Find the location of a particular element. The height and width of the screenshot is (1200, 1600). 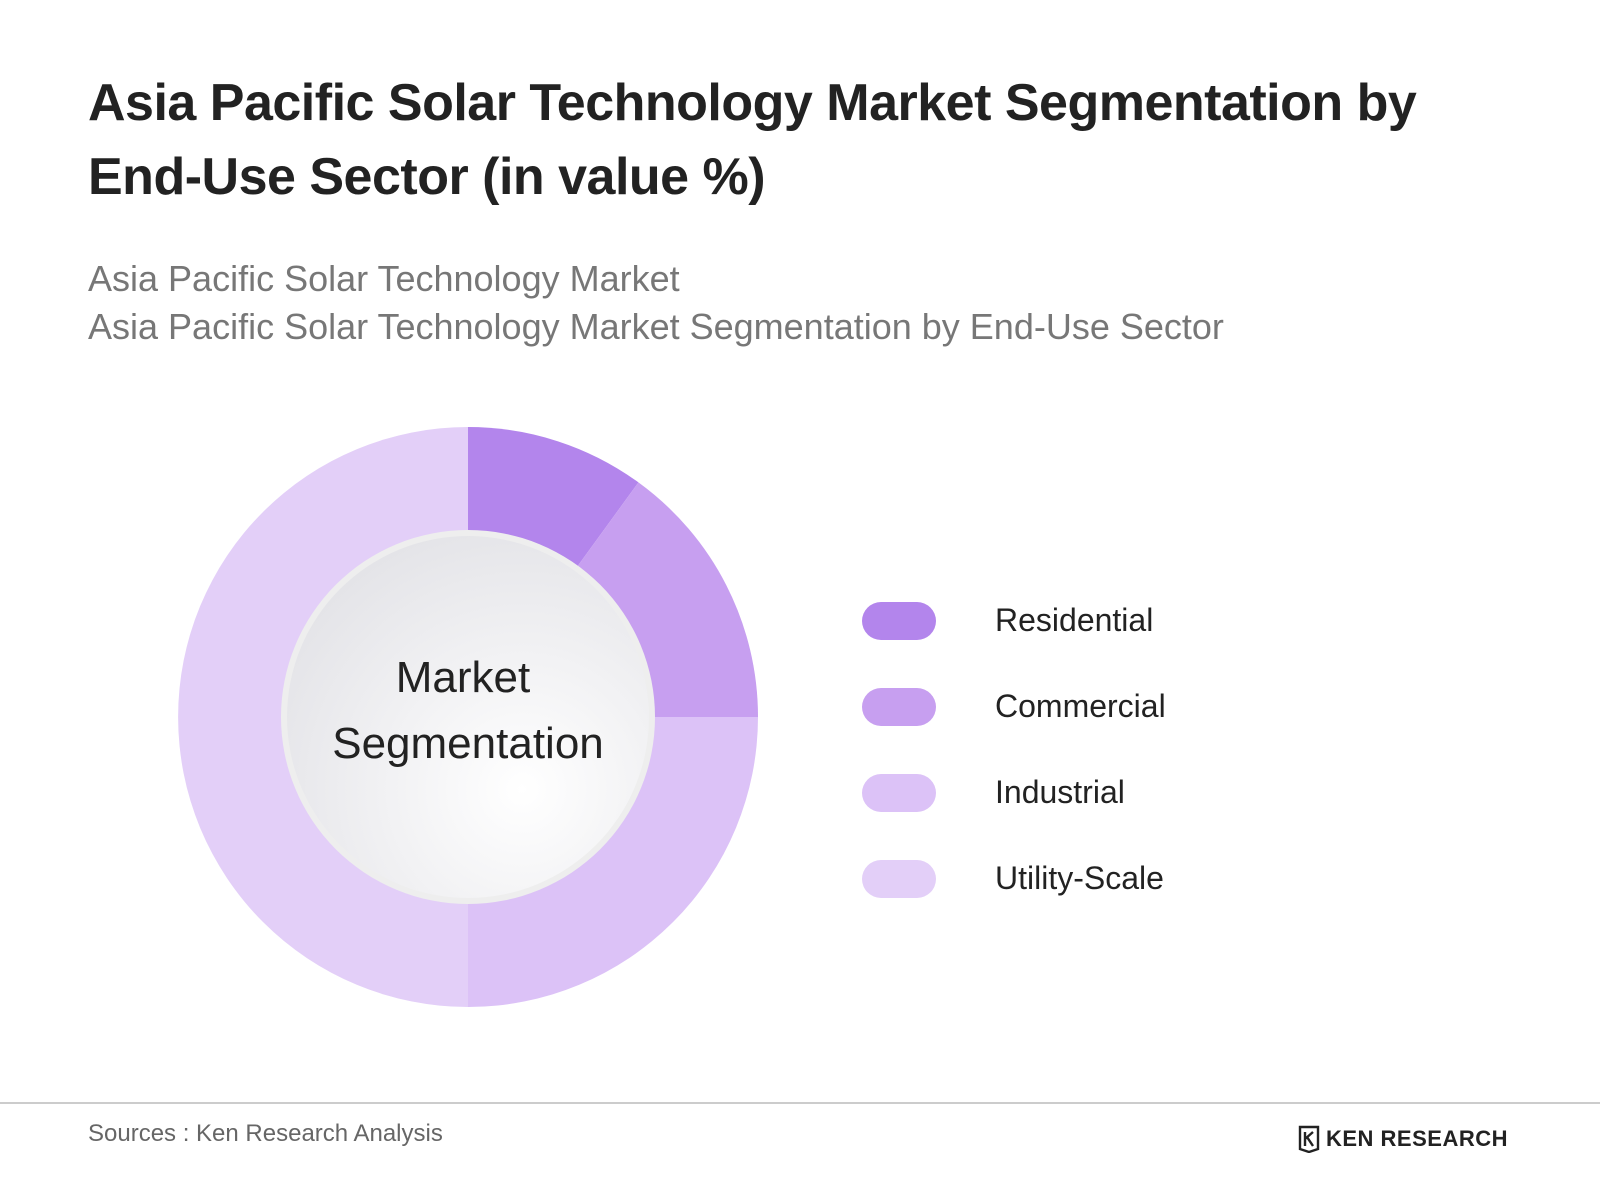

legend-label-utility-scale: Utility-Scale is located at coordinates (1079, 878).